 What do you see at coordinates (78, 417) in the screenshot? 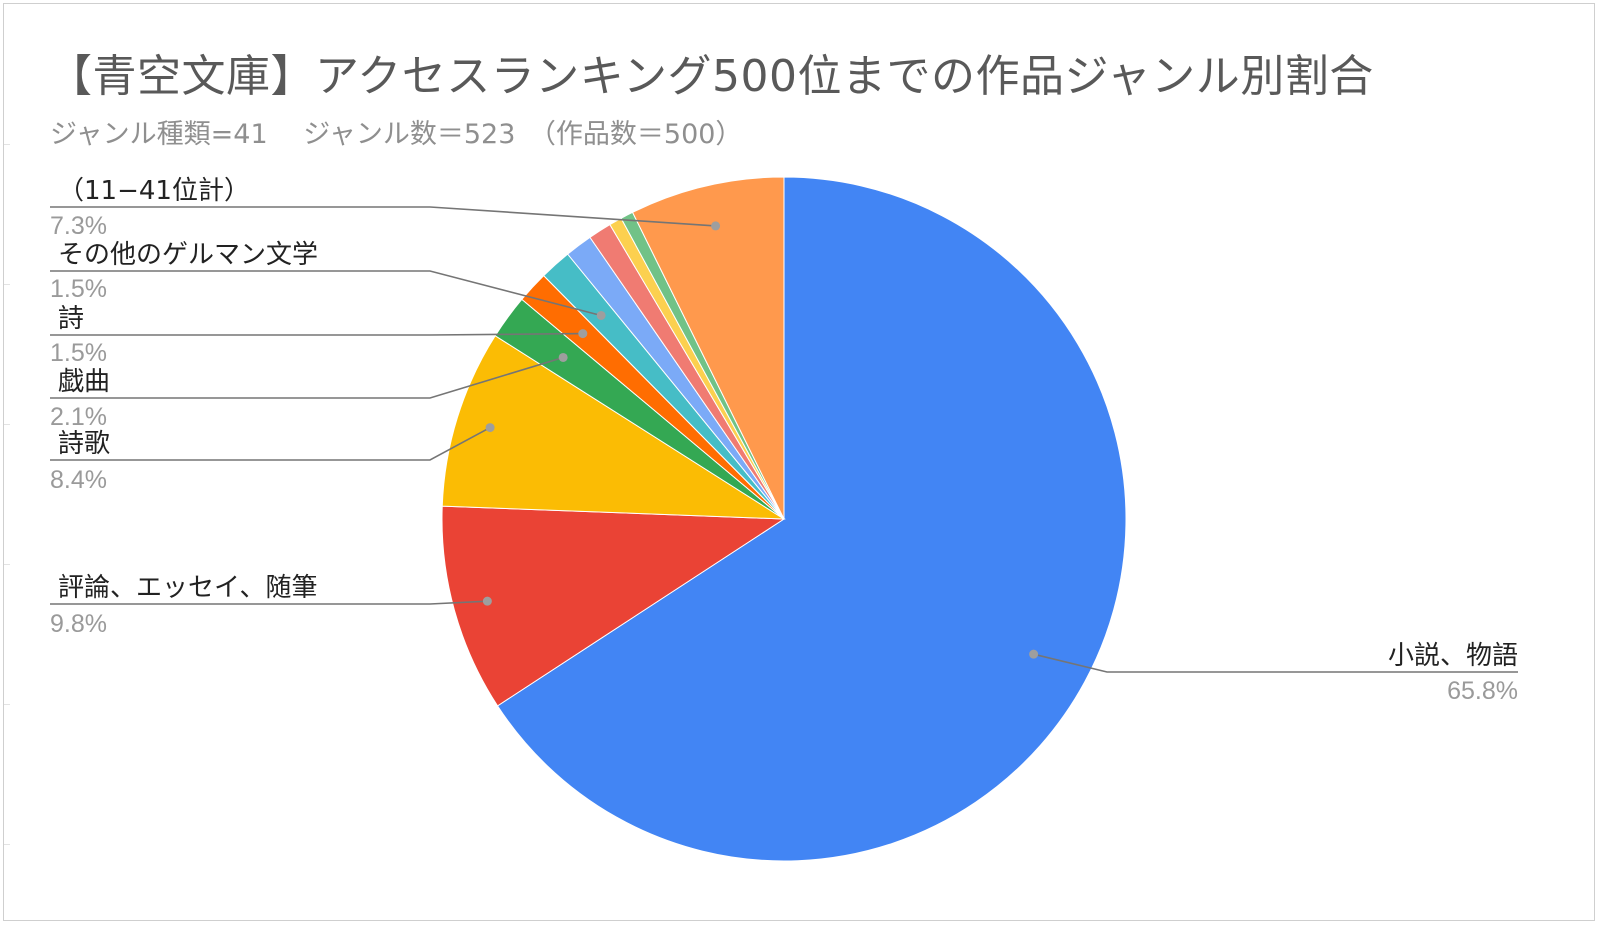
I see `slice-percent-label: 2.1%` at bounding box center [78, 417].